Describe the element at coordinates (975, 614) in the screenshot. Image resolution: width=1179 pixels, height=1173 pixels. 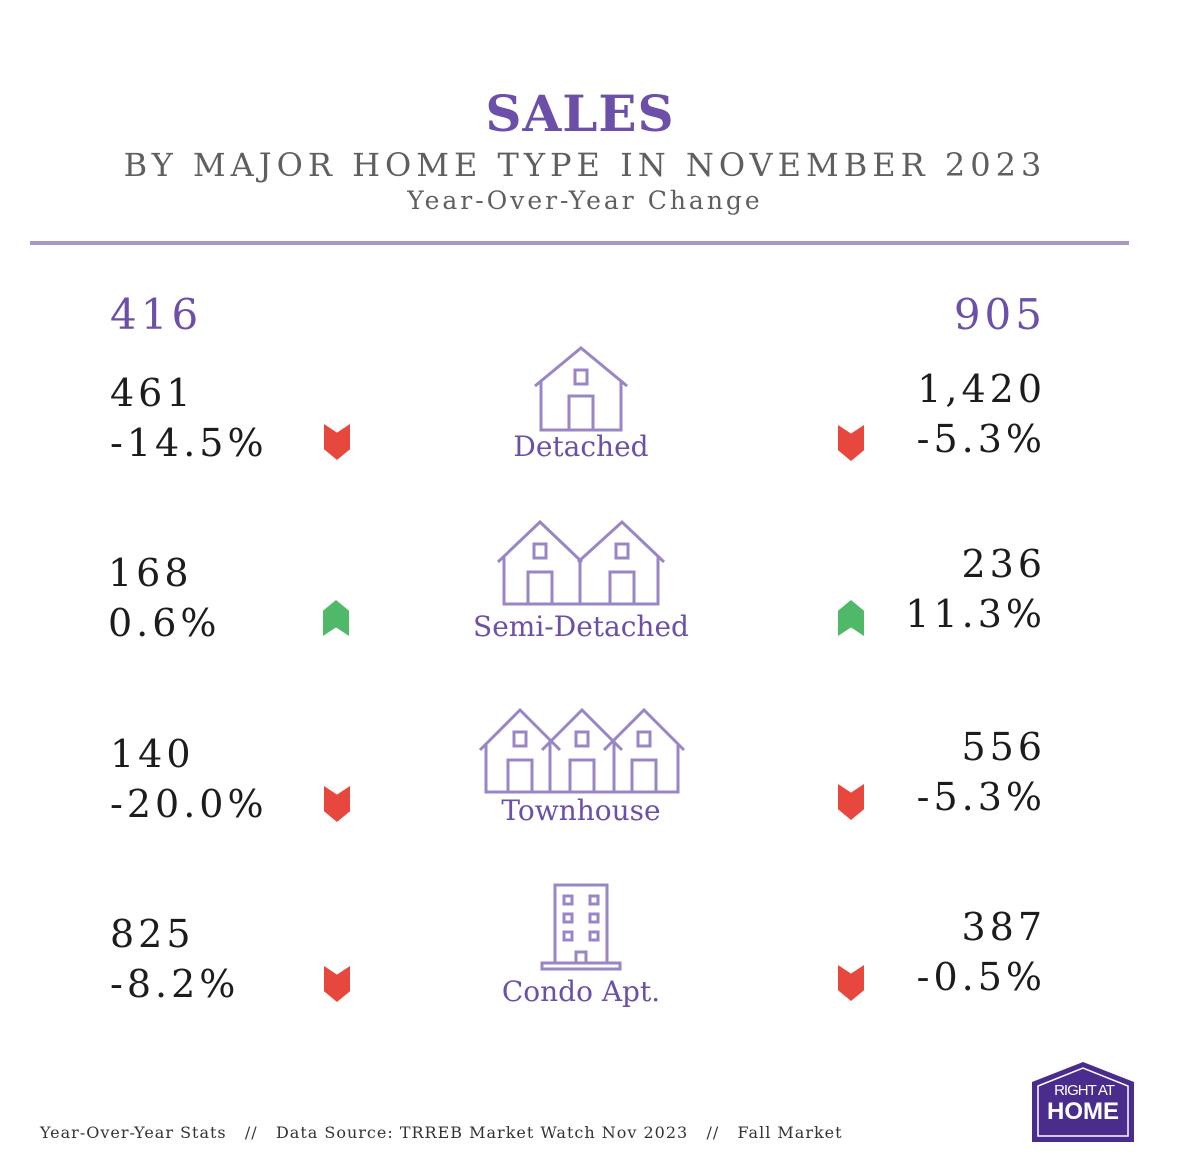
I see `semi-detached-905-change: 11.3%` at that location.